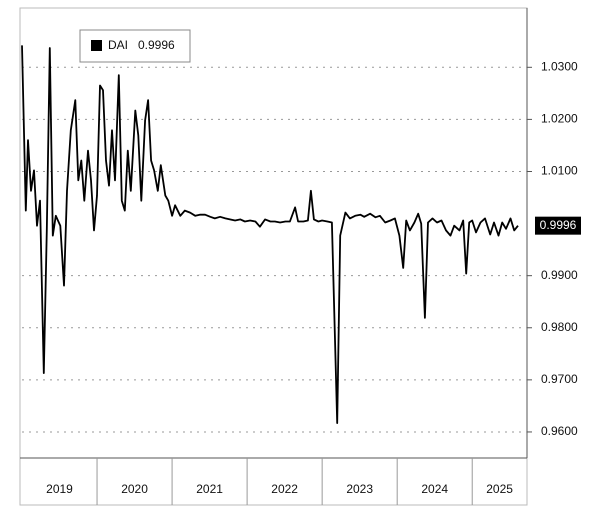 The height and width of the screenshot is (517, 599). Describe the element at coordinates (59, 489) in the screenshot. I see `x-tick-label: 2019` at that location.